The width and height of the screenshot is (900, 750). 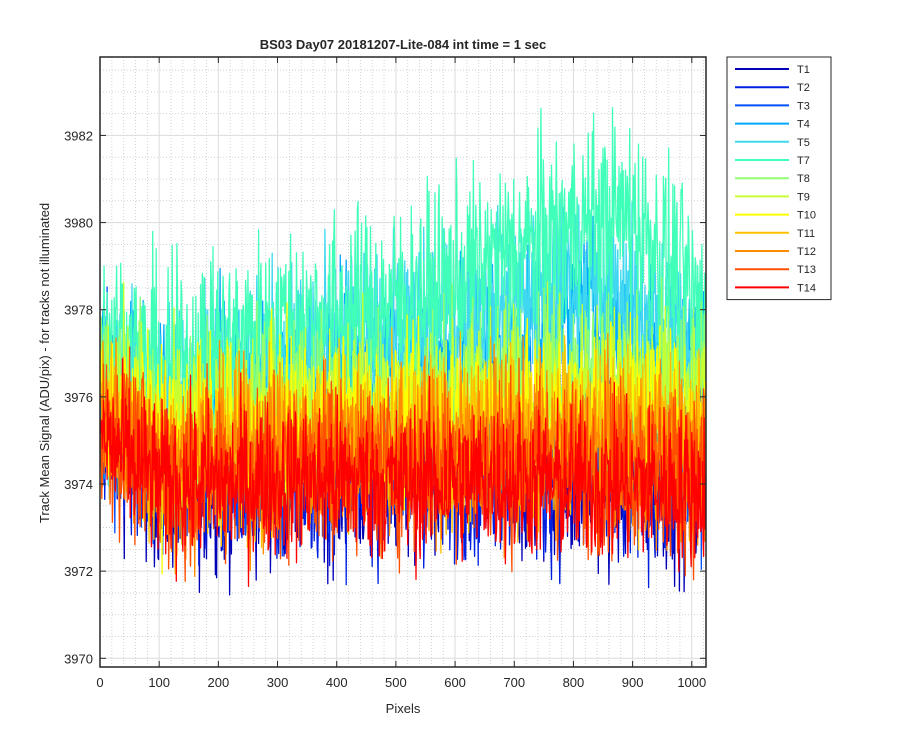 What do you see at coordinates (78, 223) in the screenshot?
I see `y-tick-label: 3980` at bounding box center [78, 223].